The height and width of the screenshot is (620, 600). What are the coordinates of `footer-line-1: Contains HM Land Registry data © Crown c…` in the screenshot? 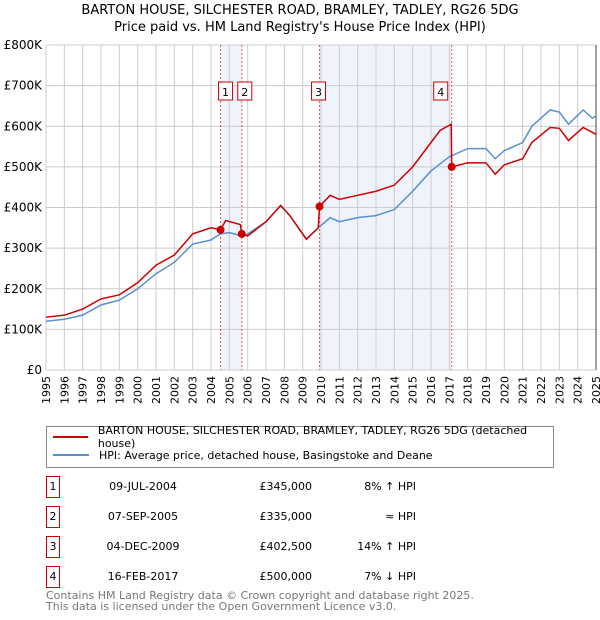 It's located at (260, 595).